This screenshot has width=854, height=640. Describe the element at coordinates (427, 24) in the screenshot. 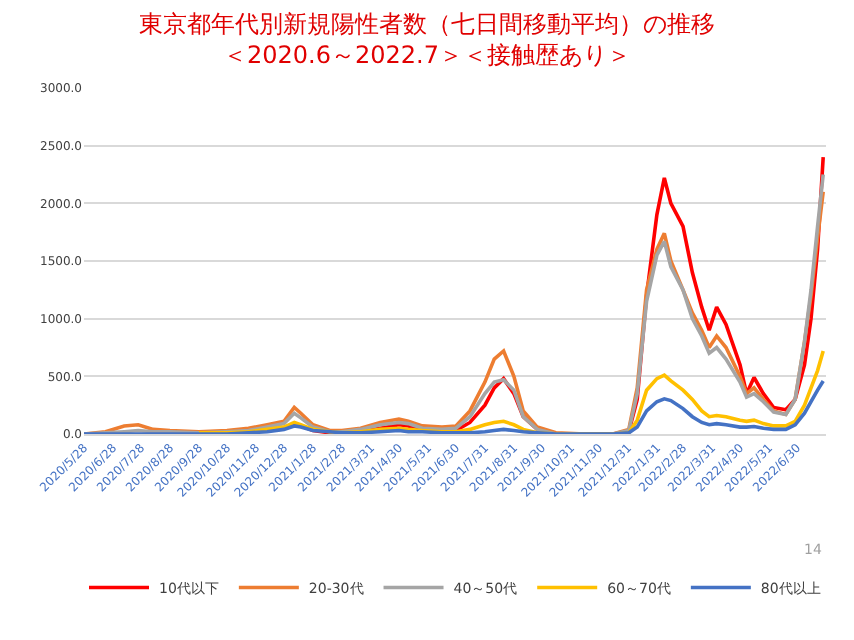

I see `chart-title: 東京都年代別新規陽性者数（七日間移動平均）の推移` at that location.